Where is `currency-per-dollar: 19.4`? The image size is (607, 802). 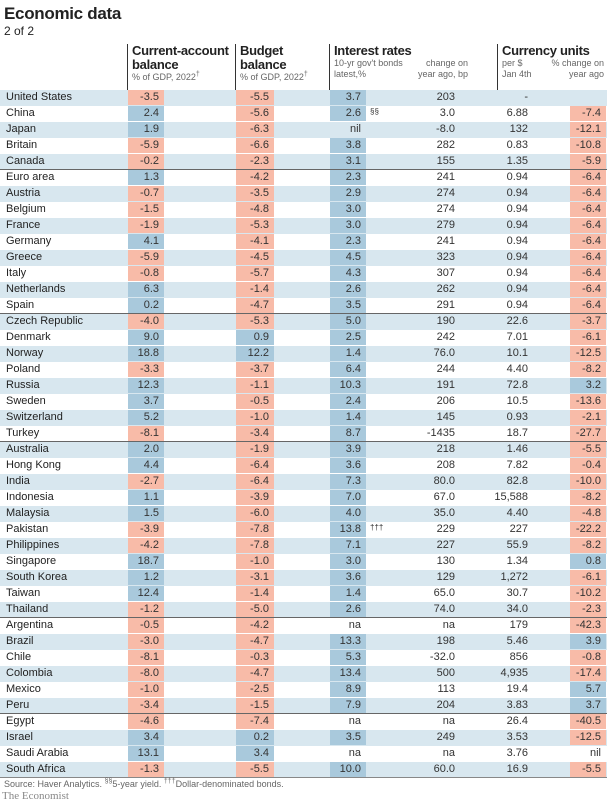 currency-per-dollar: 19.4 is located at coordinates (517, 689).